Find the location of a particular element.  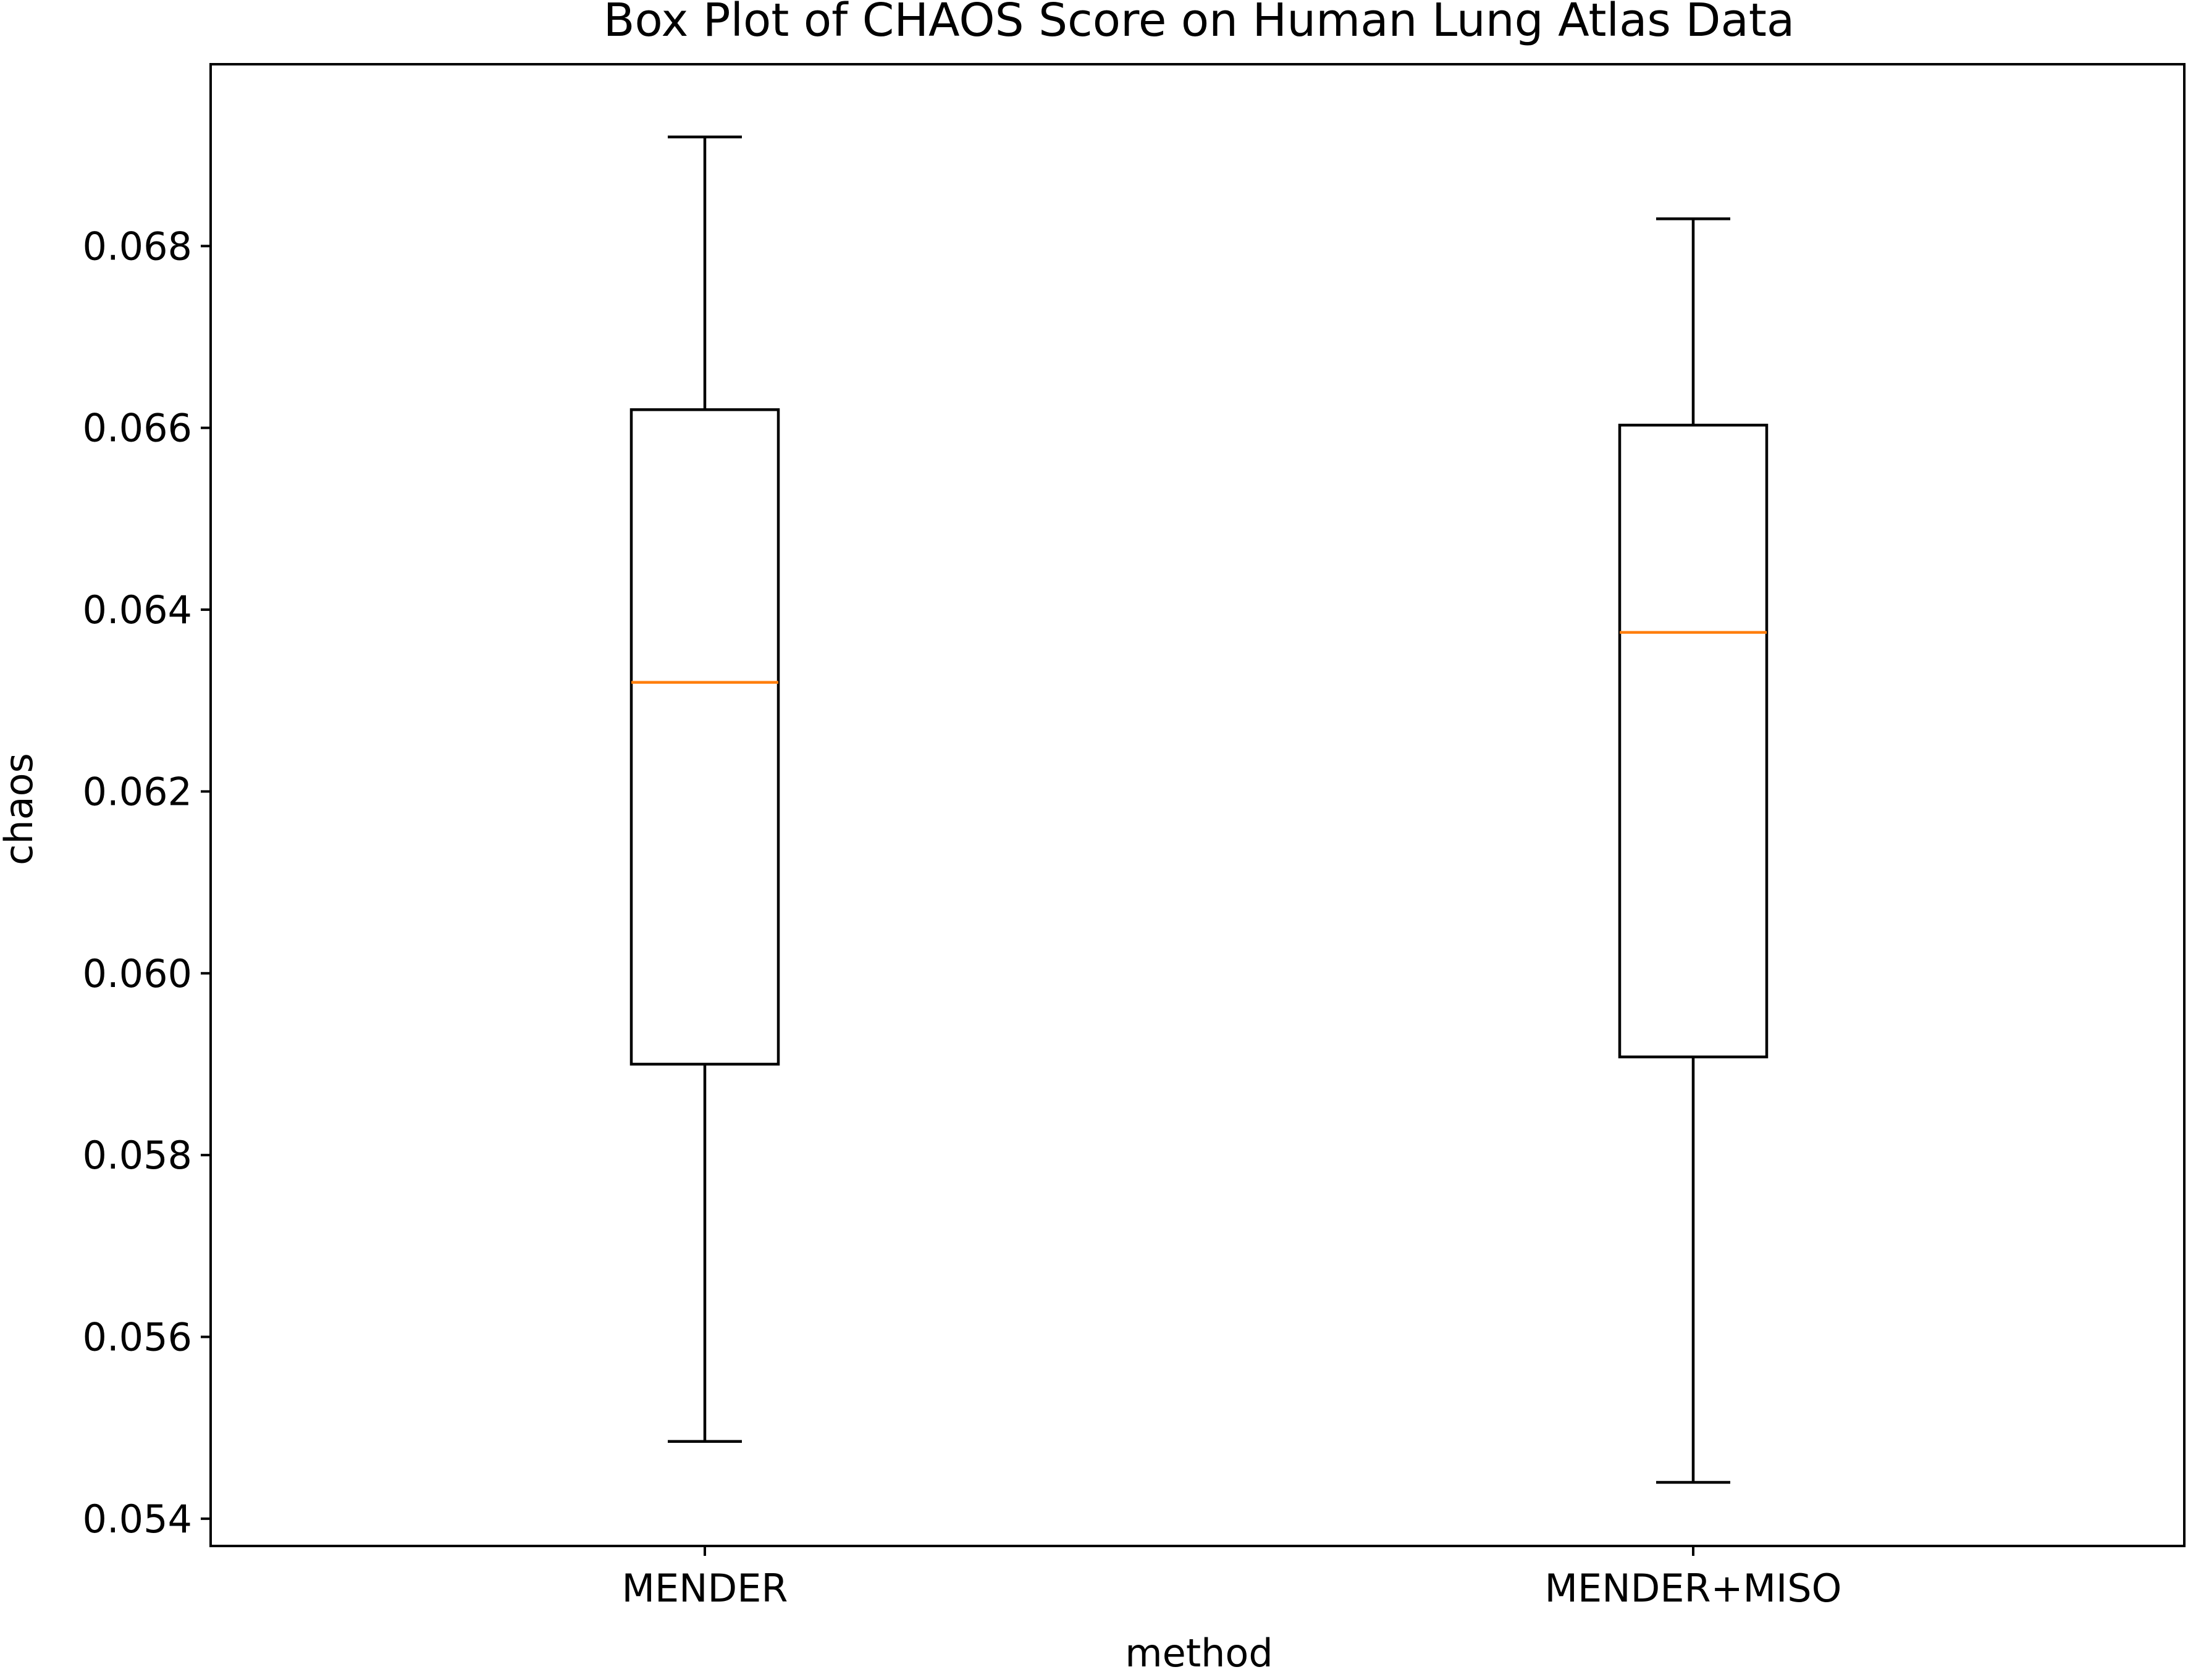

y-tick-label: 0.058 is located at coordinates (138, 1155).